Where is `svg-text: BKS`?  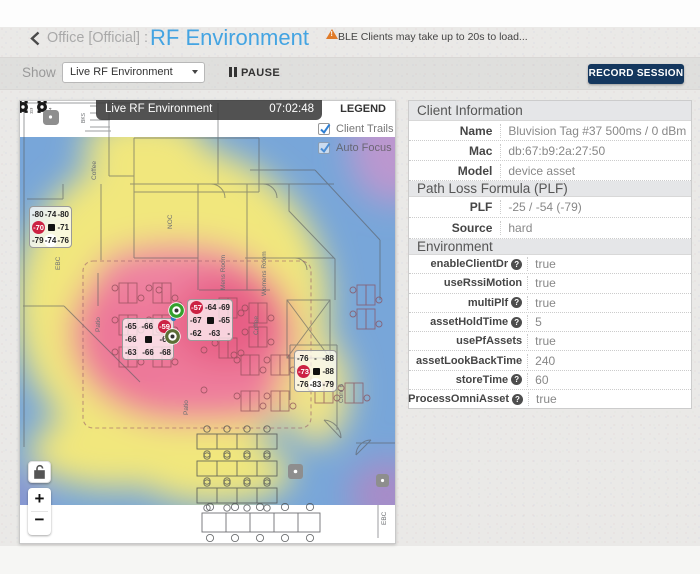
svg-text: BKS is located at coordinates (84, 117).